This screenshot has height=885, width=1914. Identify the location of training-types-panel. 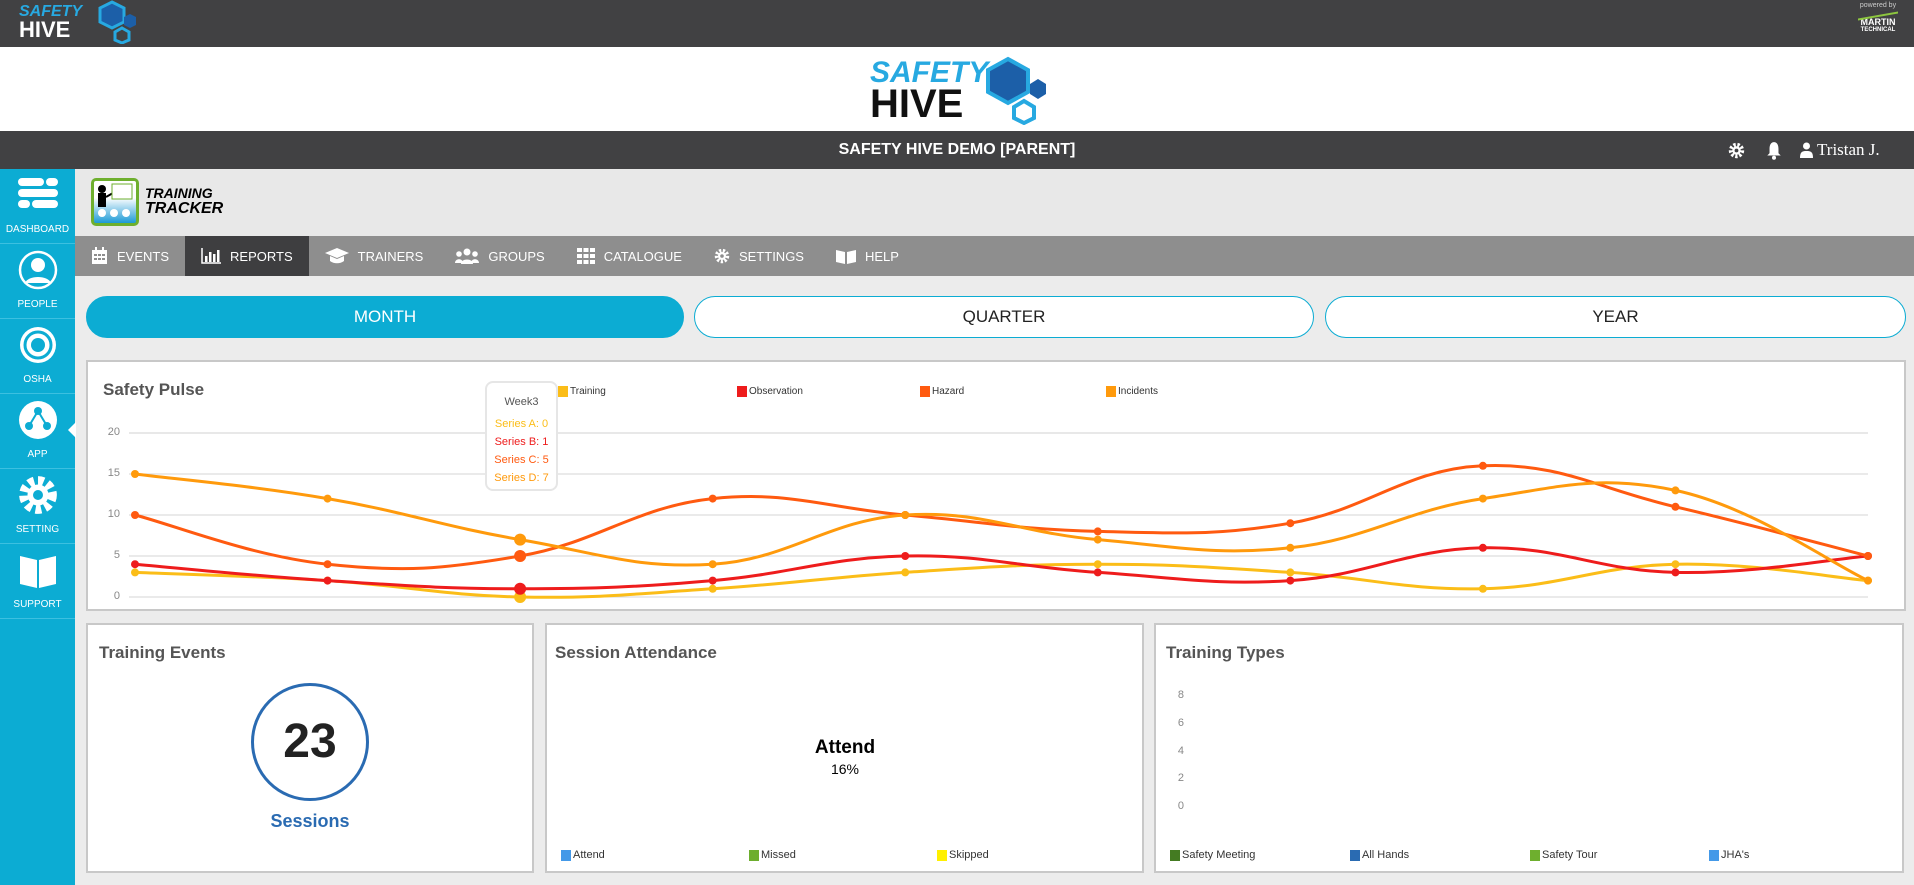
(1529, 748).